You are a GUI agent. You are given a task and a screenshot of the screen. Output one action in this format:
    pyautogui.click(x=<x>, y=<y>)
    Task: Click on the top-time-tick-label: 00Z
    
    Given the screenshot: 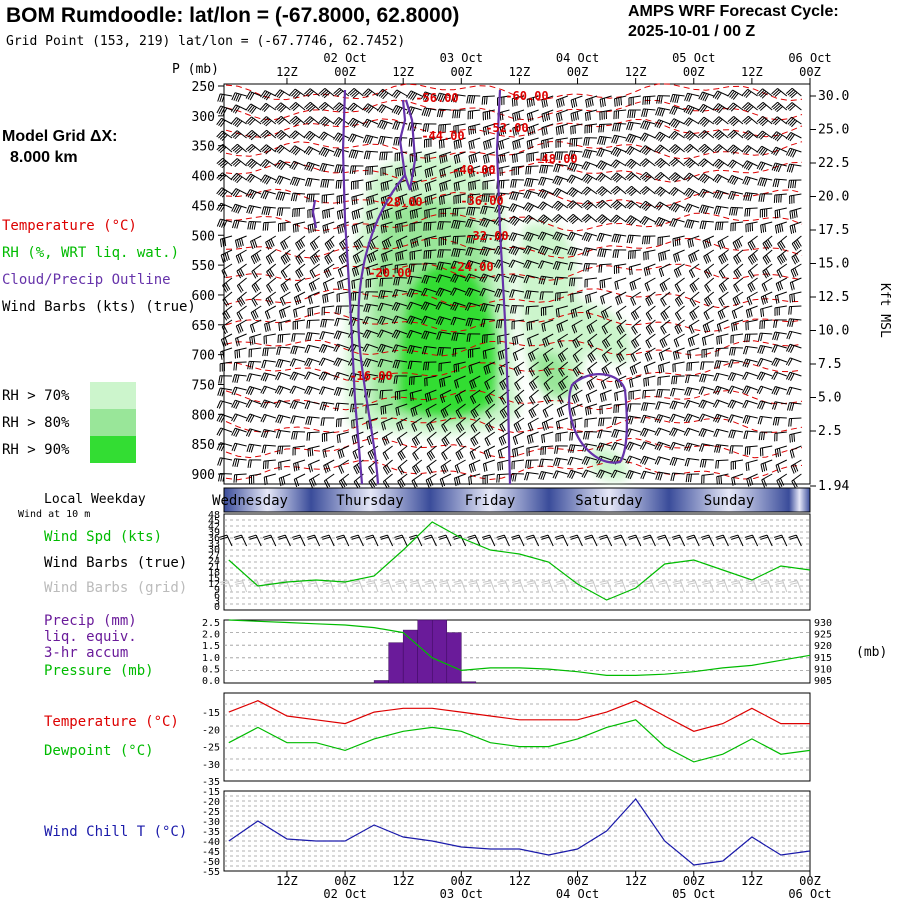 What is the action you would take?
    pyautogui.click(x=345, y=72)
    